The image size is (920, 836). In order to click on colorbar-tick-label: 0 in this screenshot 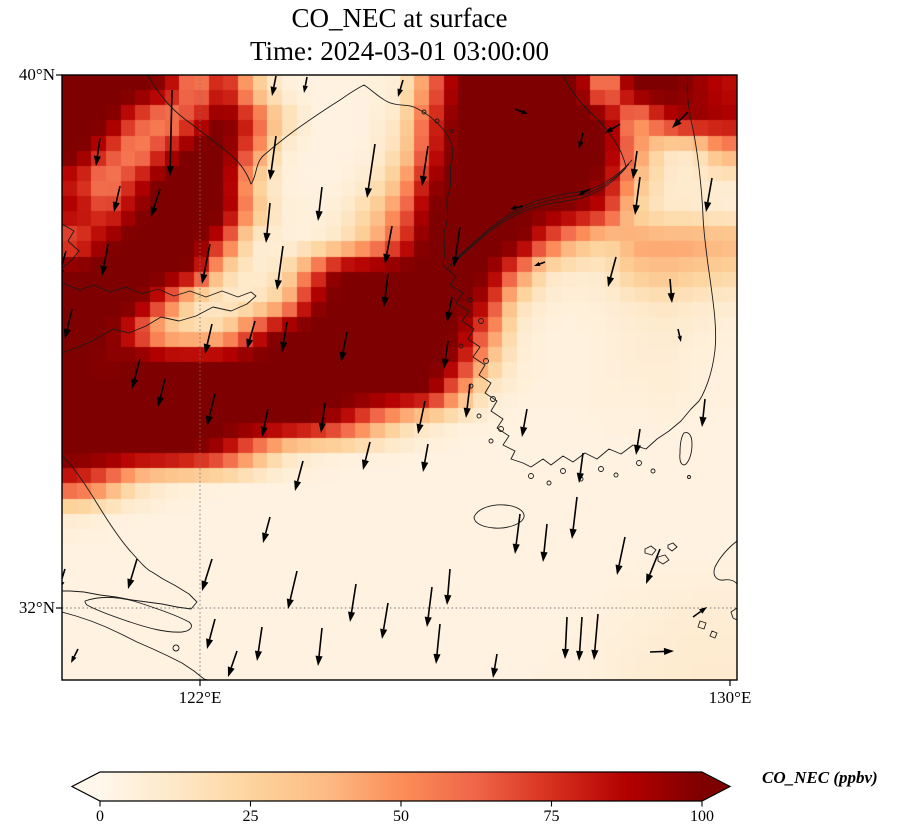, I will do `click(100, 816)`.